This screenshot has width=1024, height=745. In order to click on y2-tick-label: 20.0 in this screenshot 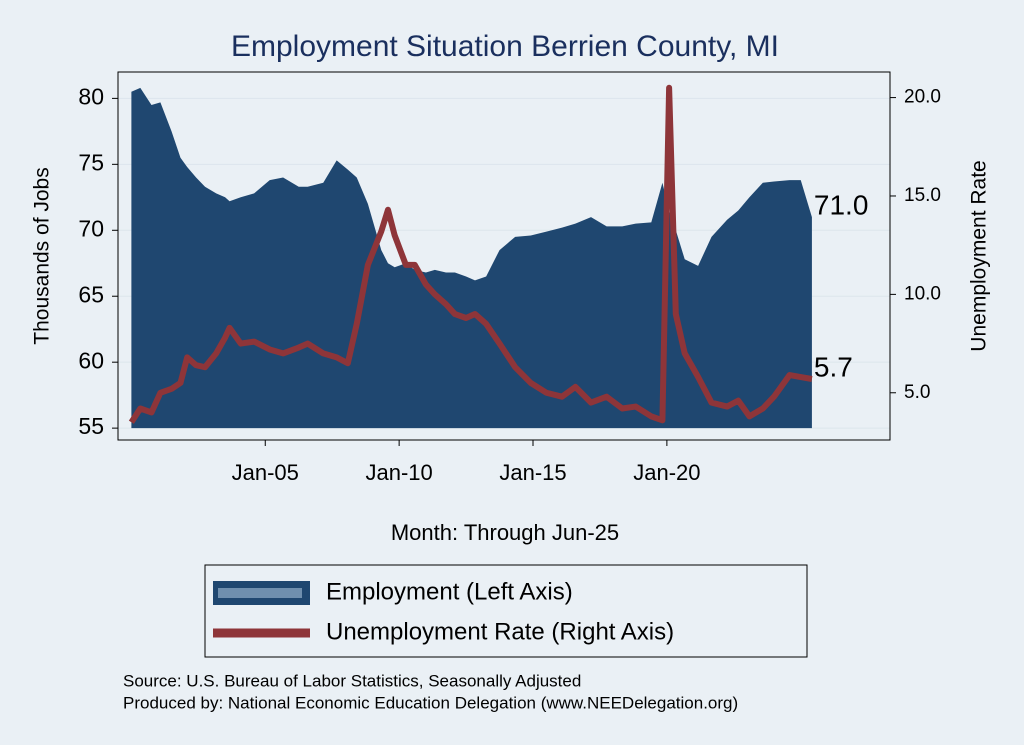, I will do `click(922, 97)`.